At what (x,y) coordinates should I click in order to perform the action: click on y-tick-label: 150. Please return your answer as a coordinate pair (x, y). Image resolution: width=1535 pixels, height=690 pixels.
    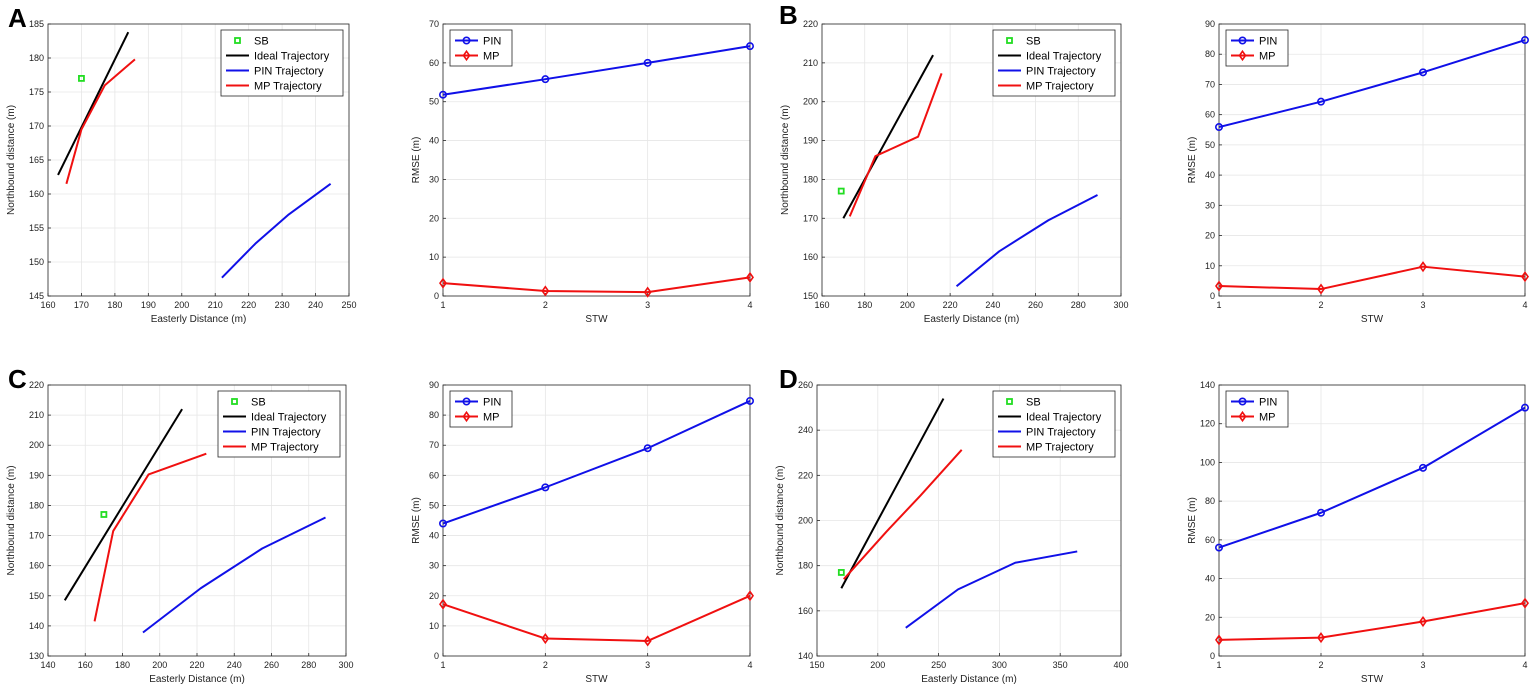
    Looking at the image, I should click on (36, 596).